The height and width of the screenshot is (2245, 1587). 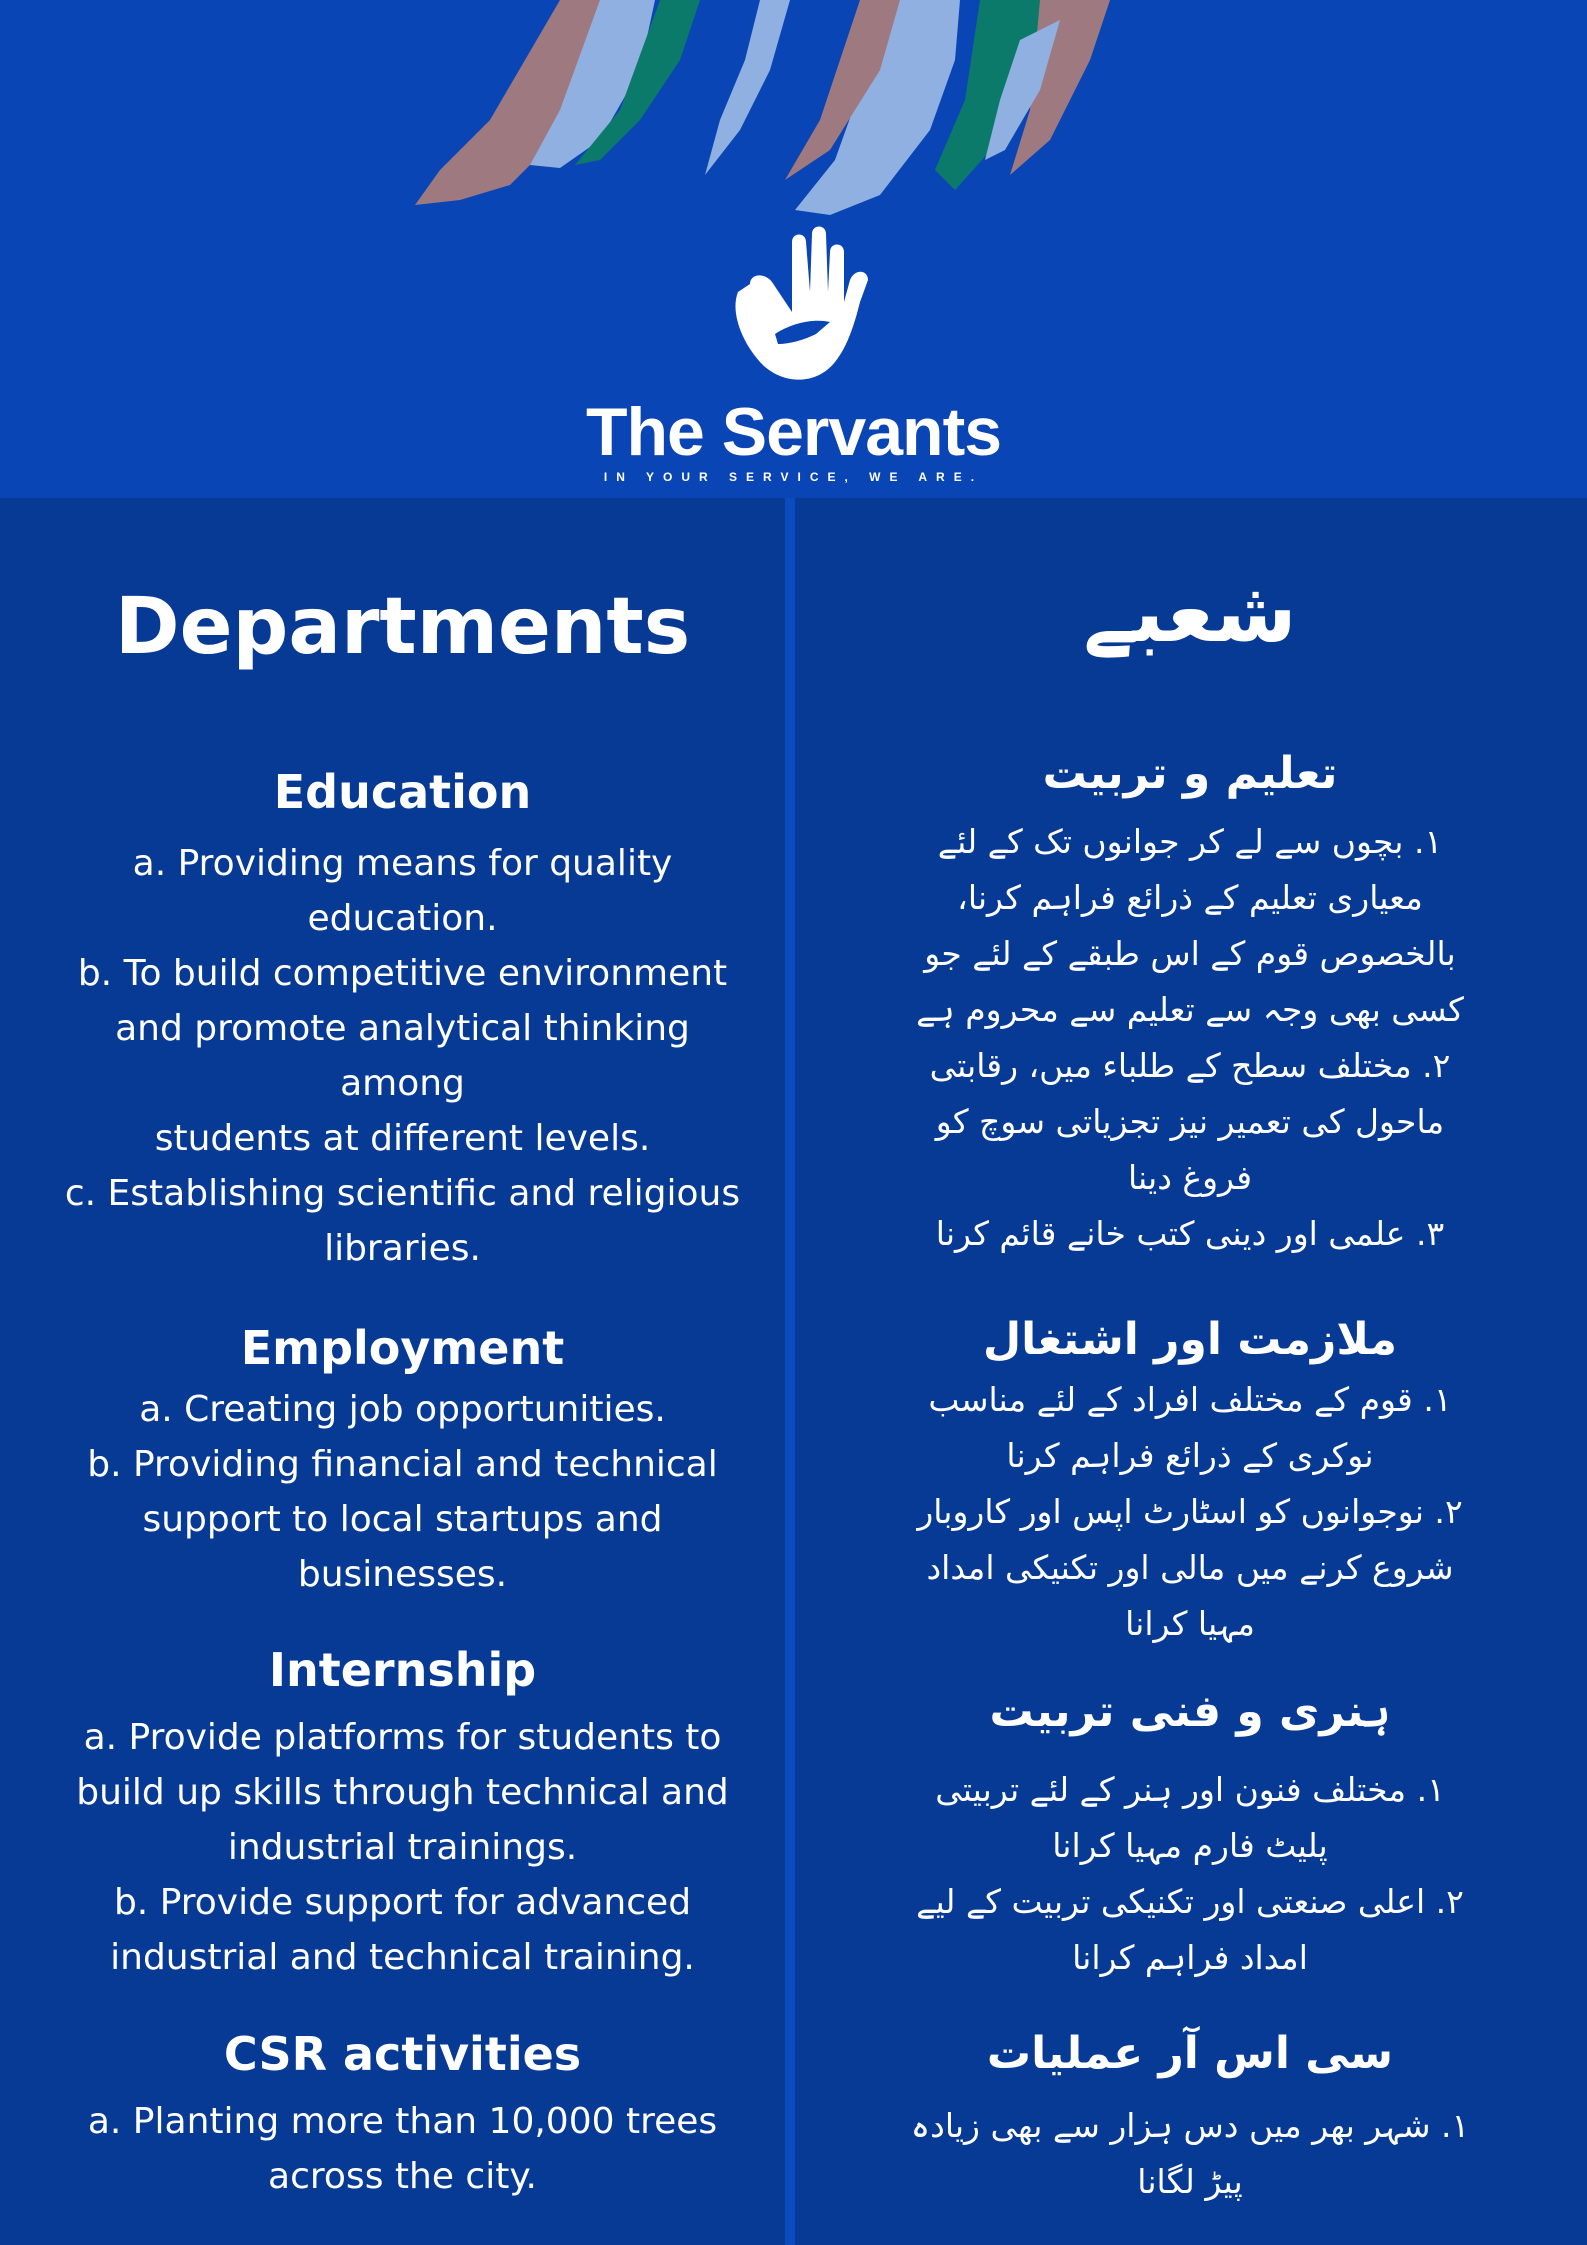 What do you see at coordinates (793, 432) in the screenshot?
I see `brand-name: The Servants` at bounding box center [793, 432].